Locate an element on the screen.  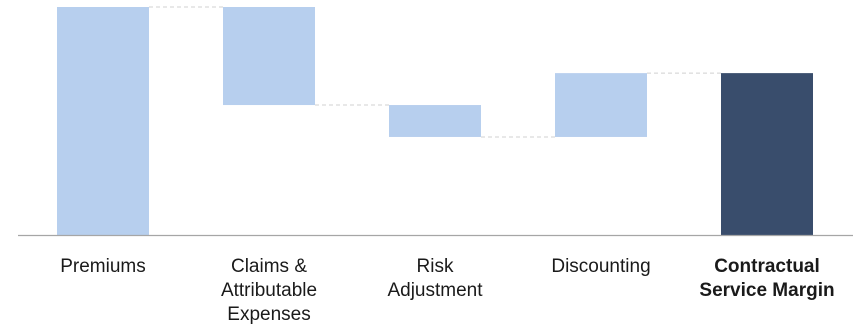
category-label: Contractual Service Margin is located at coordinates (766, 278).